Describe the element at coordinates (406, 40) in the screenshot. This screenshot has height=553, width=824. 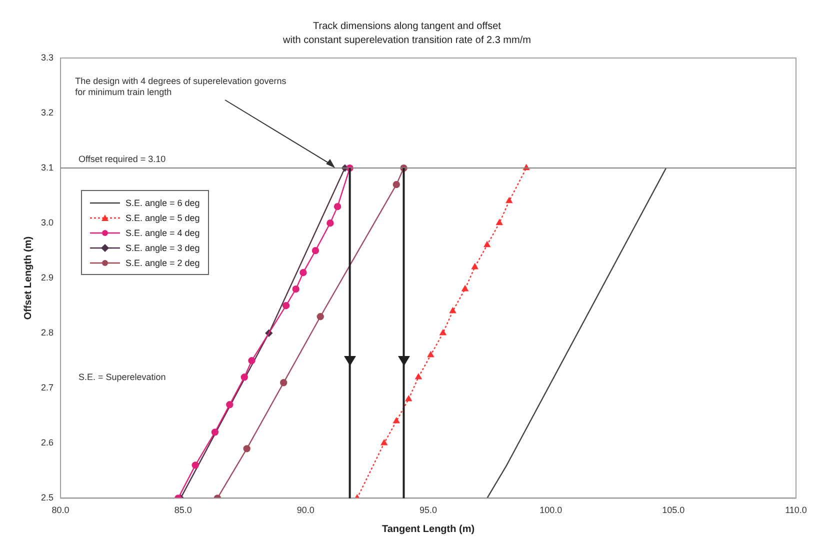
I see `chart-subtitle: with constant superelevation transition rate of 2.3 mm/m` at that location.